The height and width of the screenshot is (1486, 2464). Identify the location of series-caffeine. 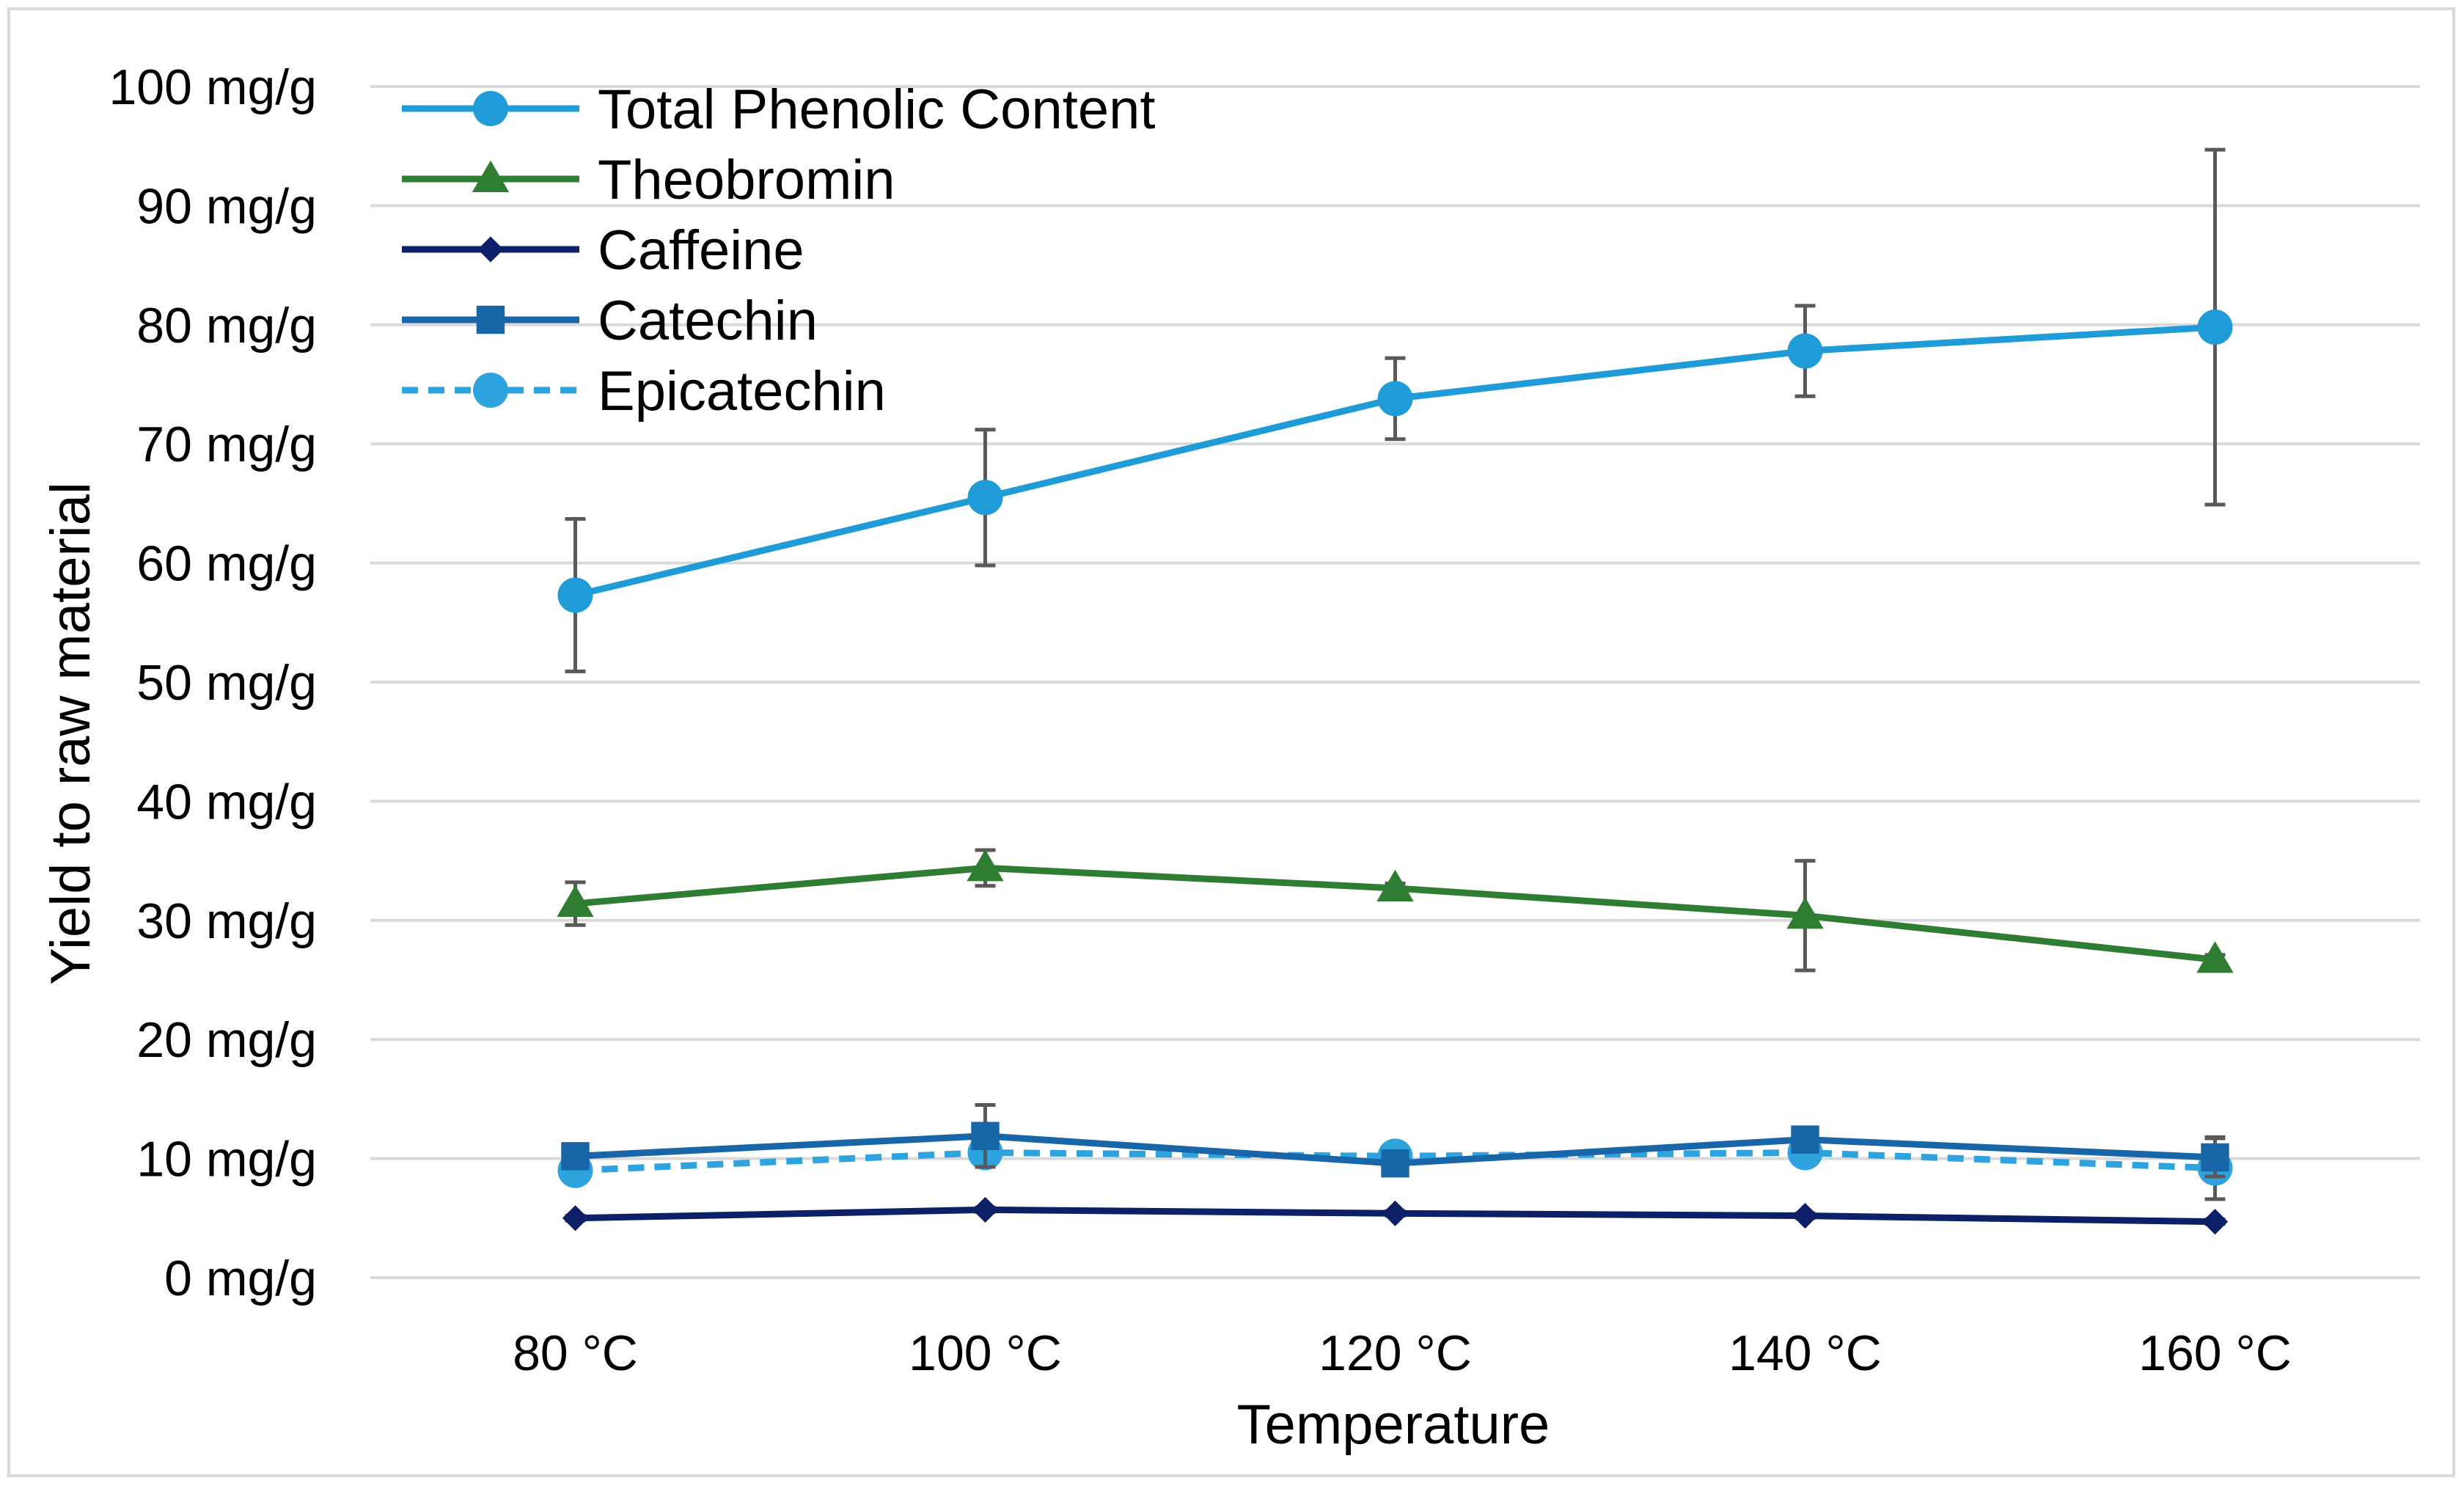
(1395, 1215).